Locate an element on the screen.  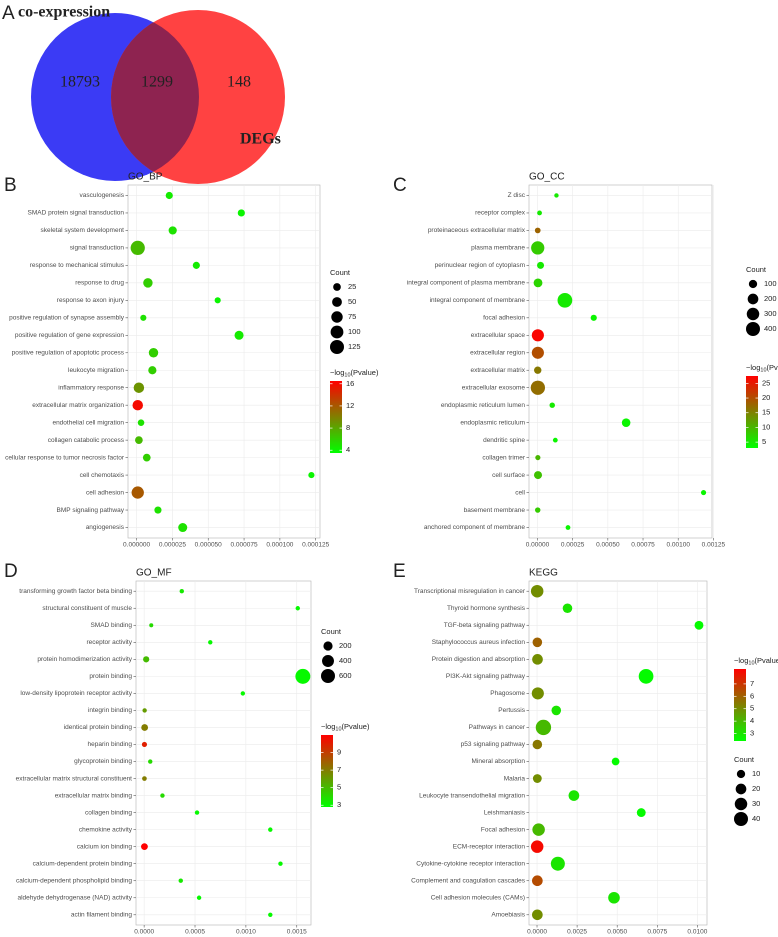
title-subscript: 10 is located at coordinates (338, 730).